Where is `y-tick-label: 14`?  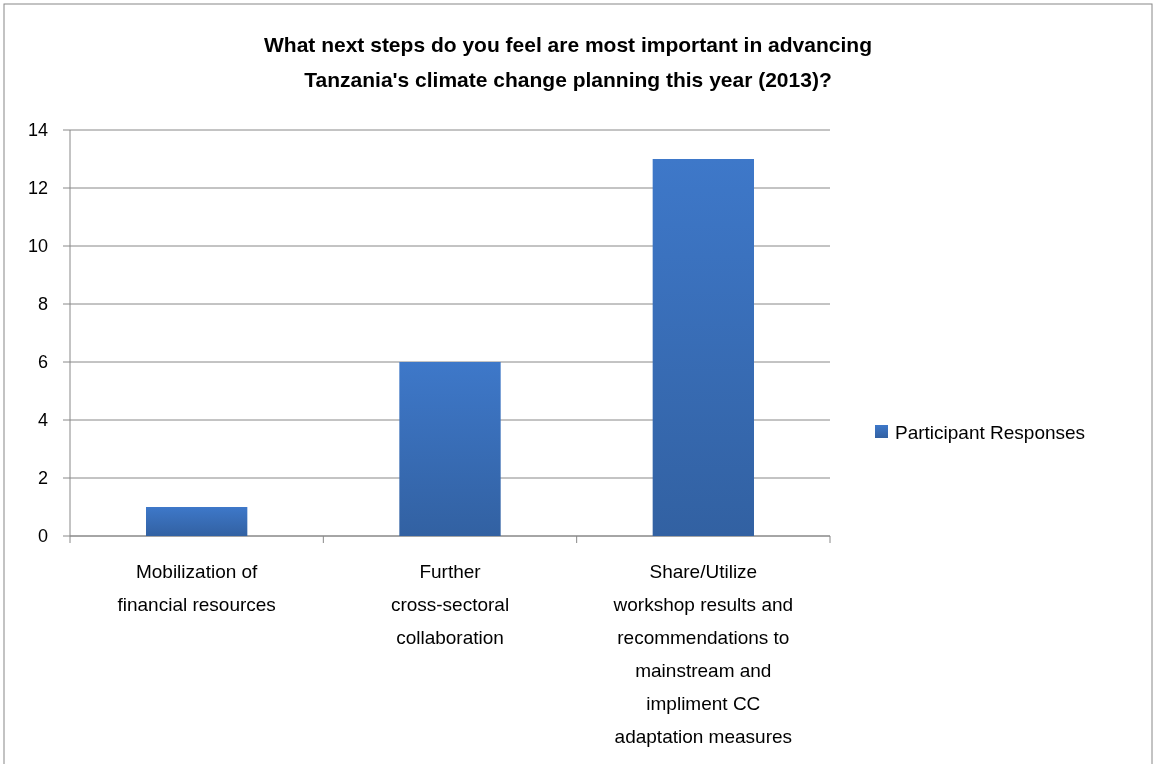
y-tick-label: 14 is located at coordinates (37, 130).